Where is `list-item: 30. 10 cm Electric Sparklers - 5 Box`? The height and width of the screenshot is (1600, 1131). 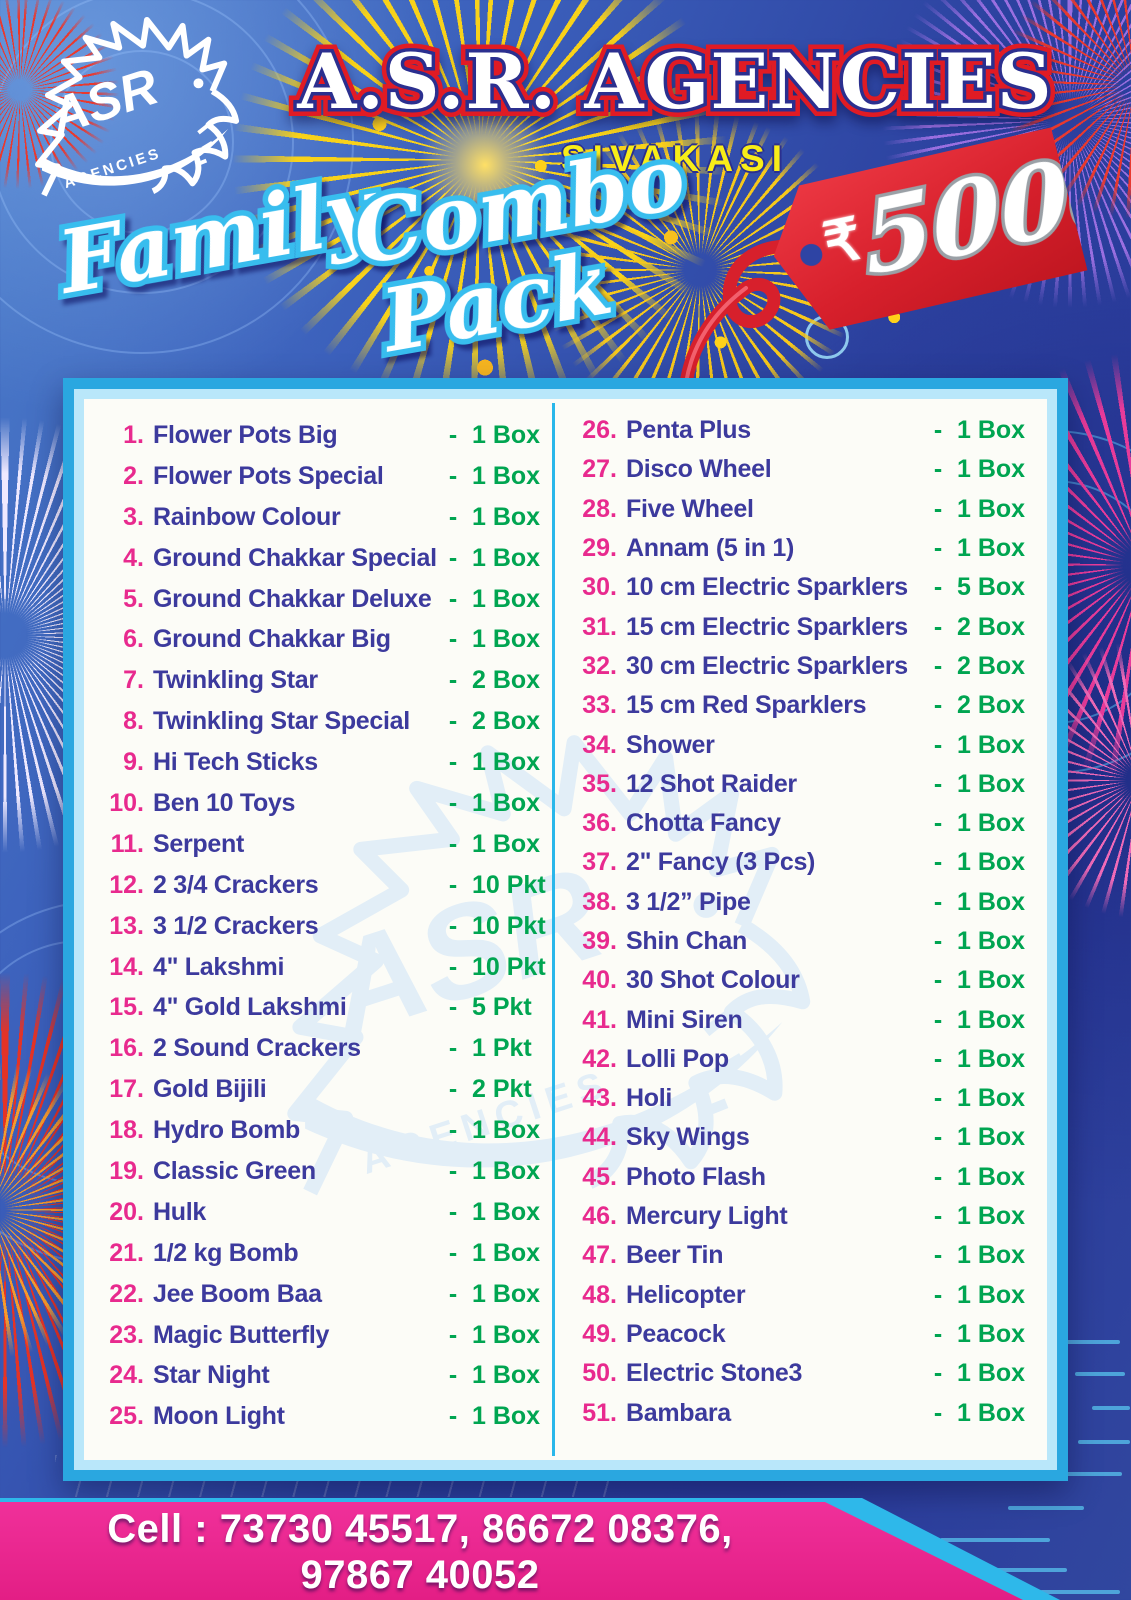 list-item: 30. 10 cm Electric Sparklers - 5 Box is located at coordinates (804, 587).